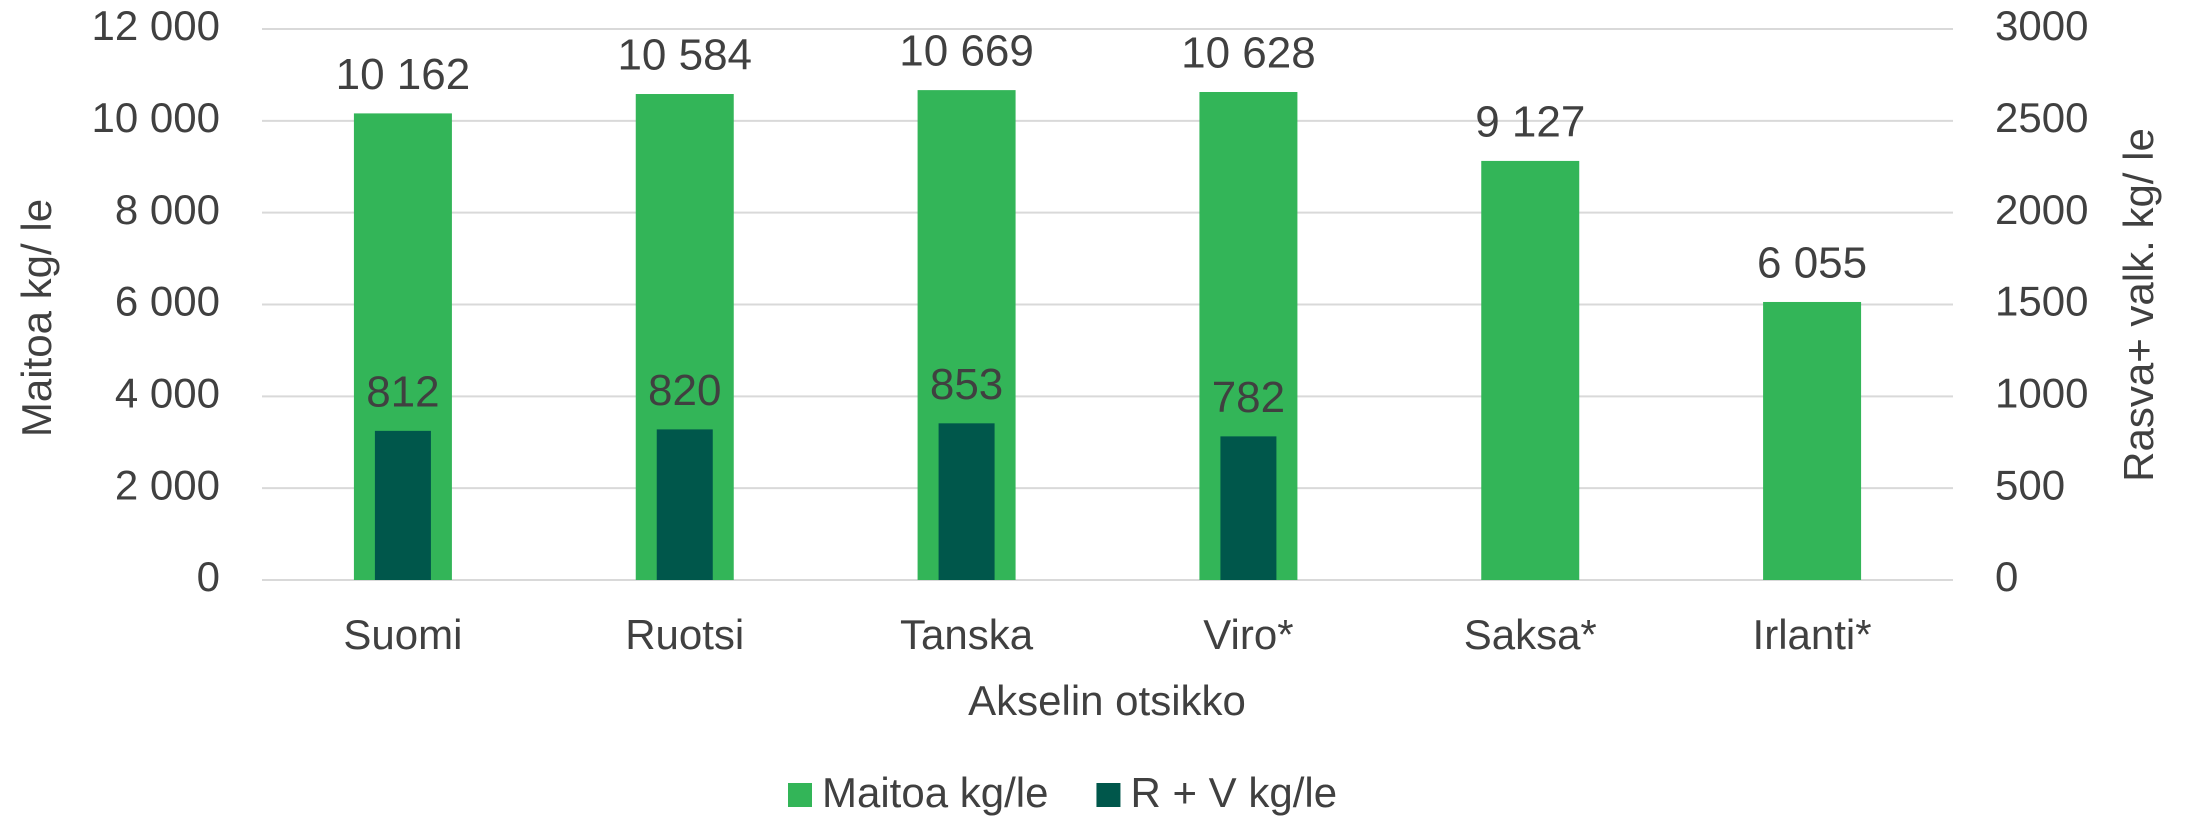  What do you see at coordinates (967, 634) in the screenshot?
I see `x-tick-label: Tanska` at bounding box center [967, 634].